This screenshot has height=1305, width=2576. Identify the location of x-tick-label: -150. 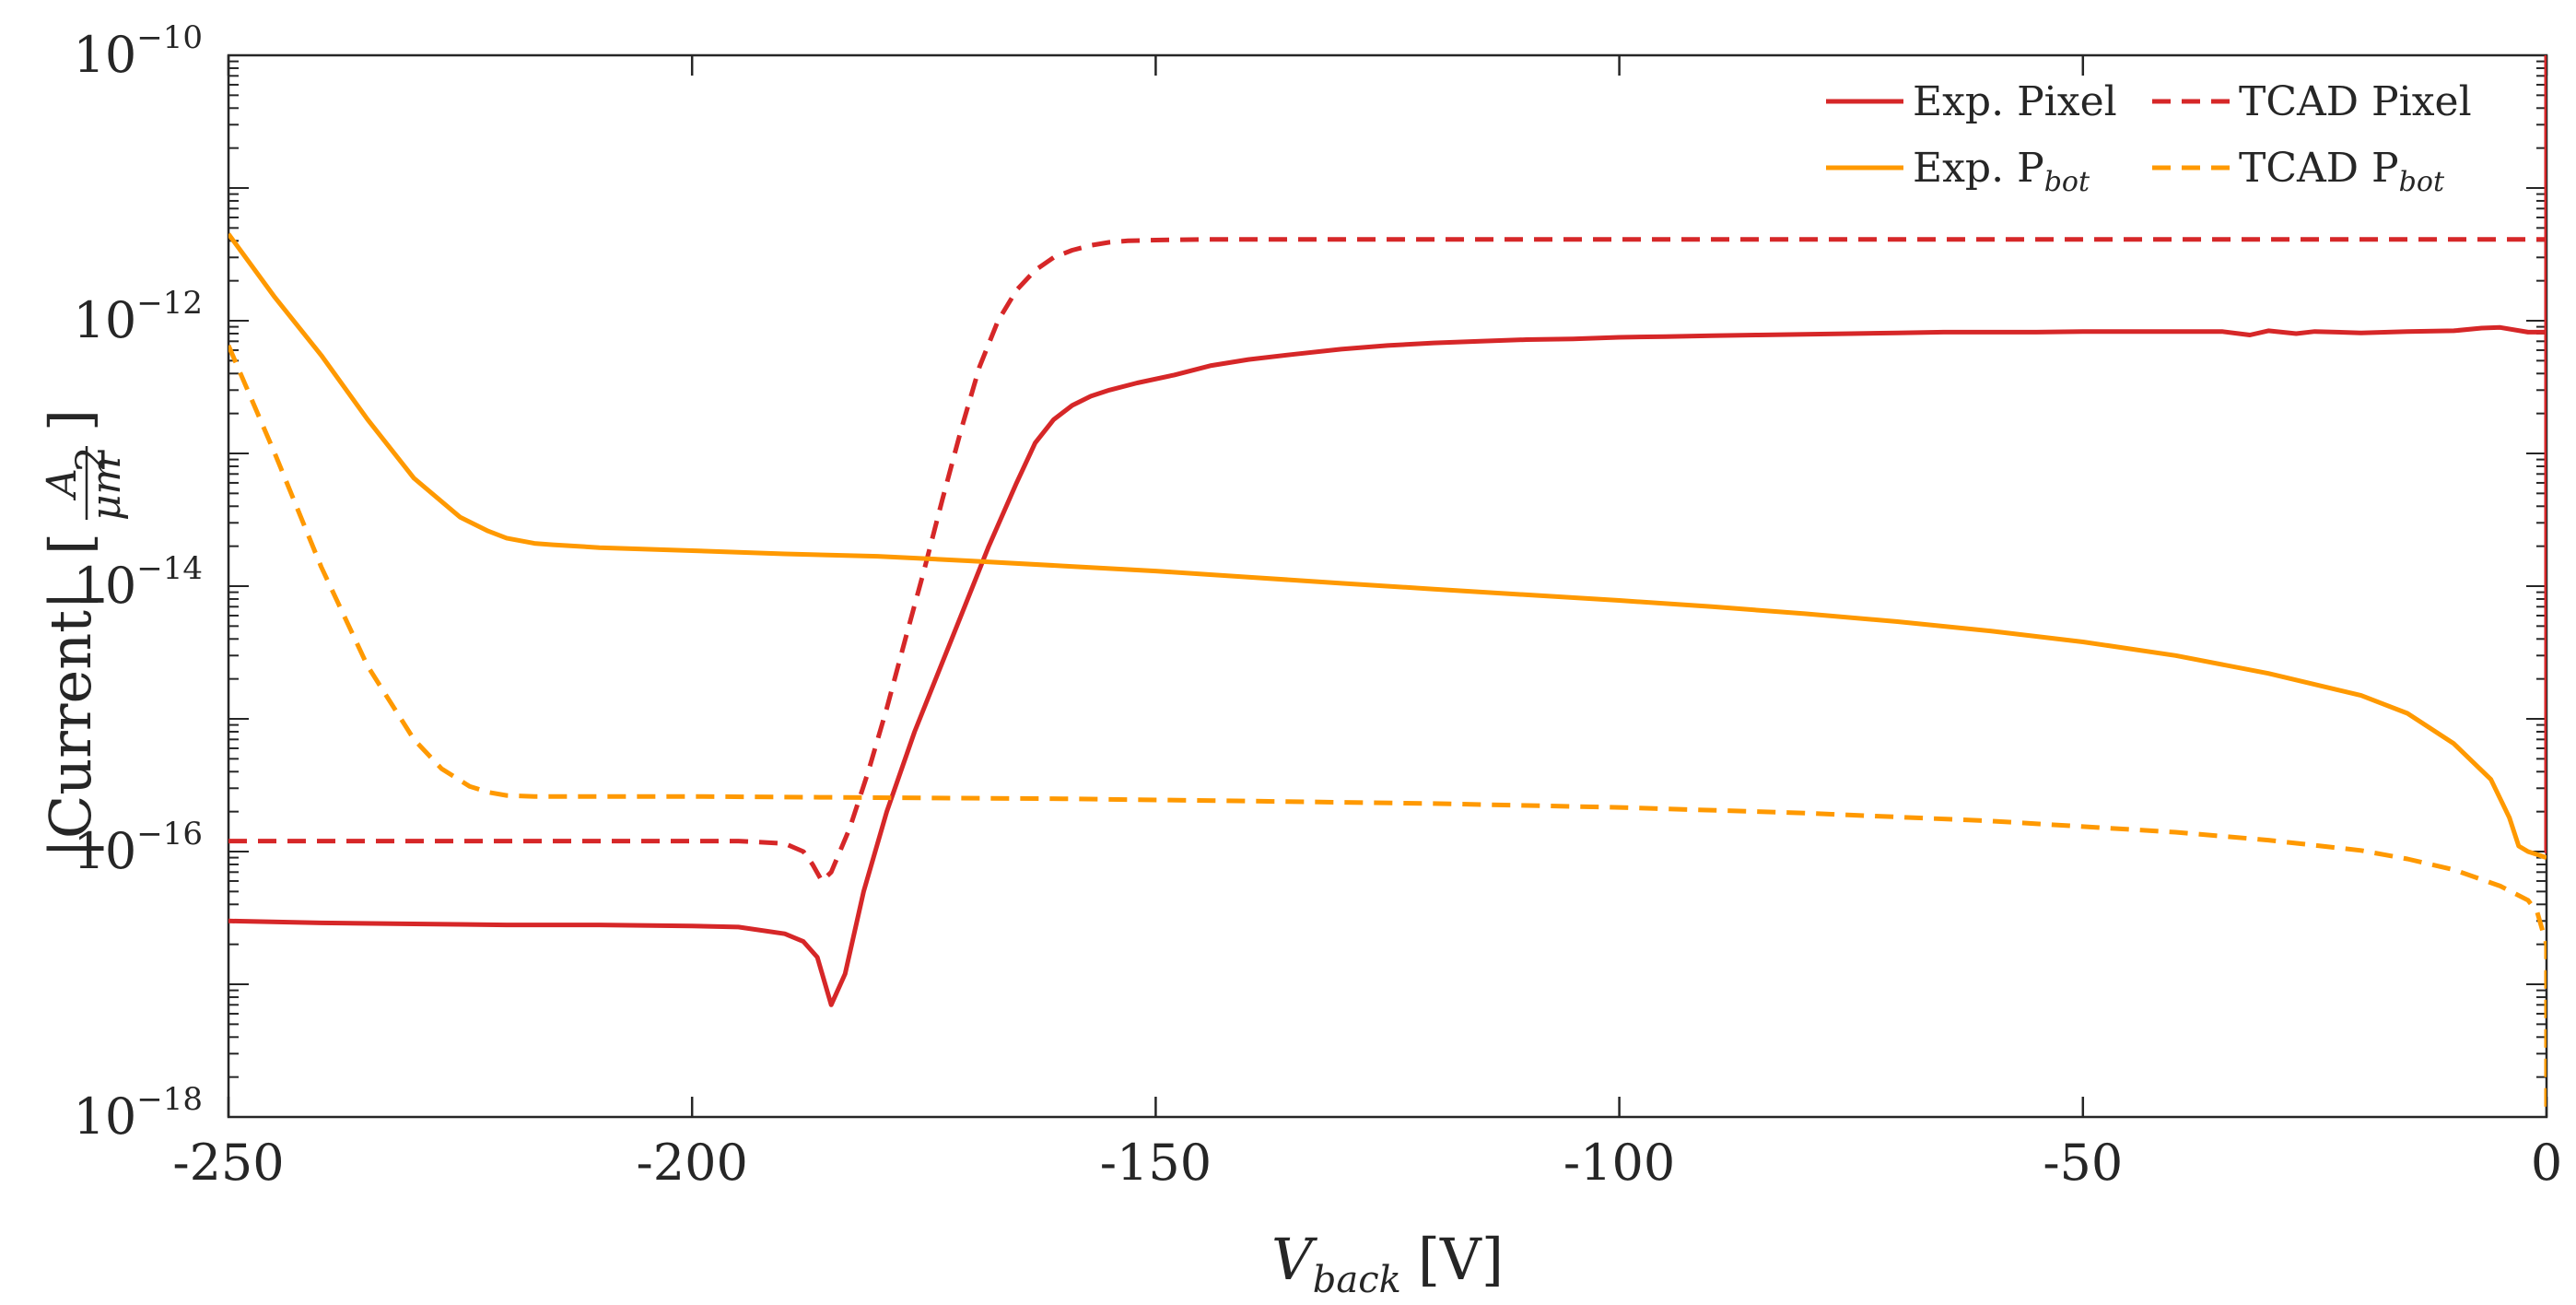
(1156, 1163).